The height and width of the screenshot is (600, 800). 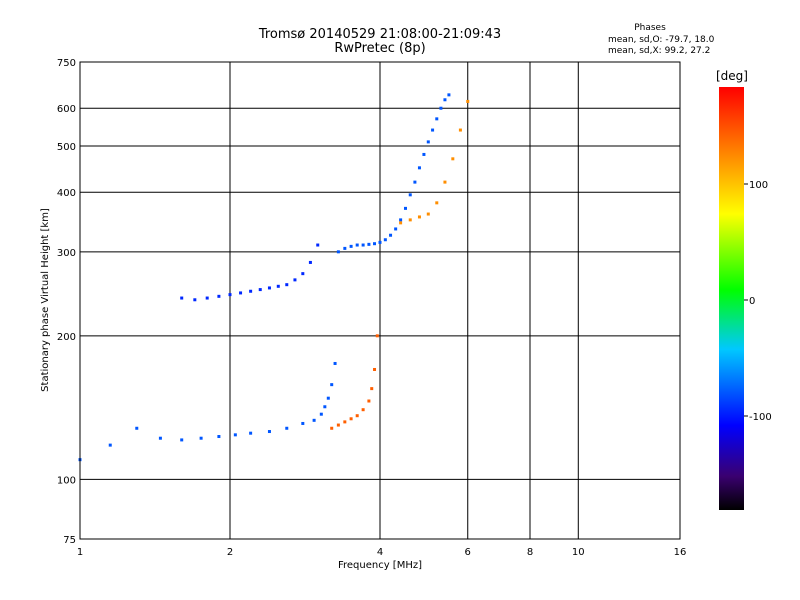 I want to click on y-tick-label: 400, so click(x=66, y=193).